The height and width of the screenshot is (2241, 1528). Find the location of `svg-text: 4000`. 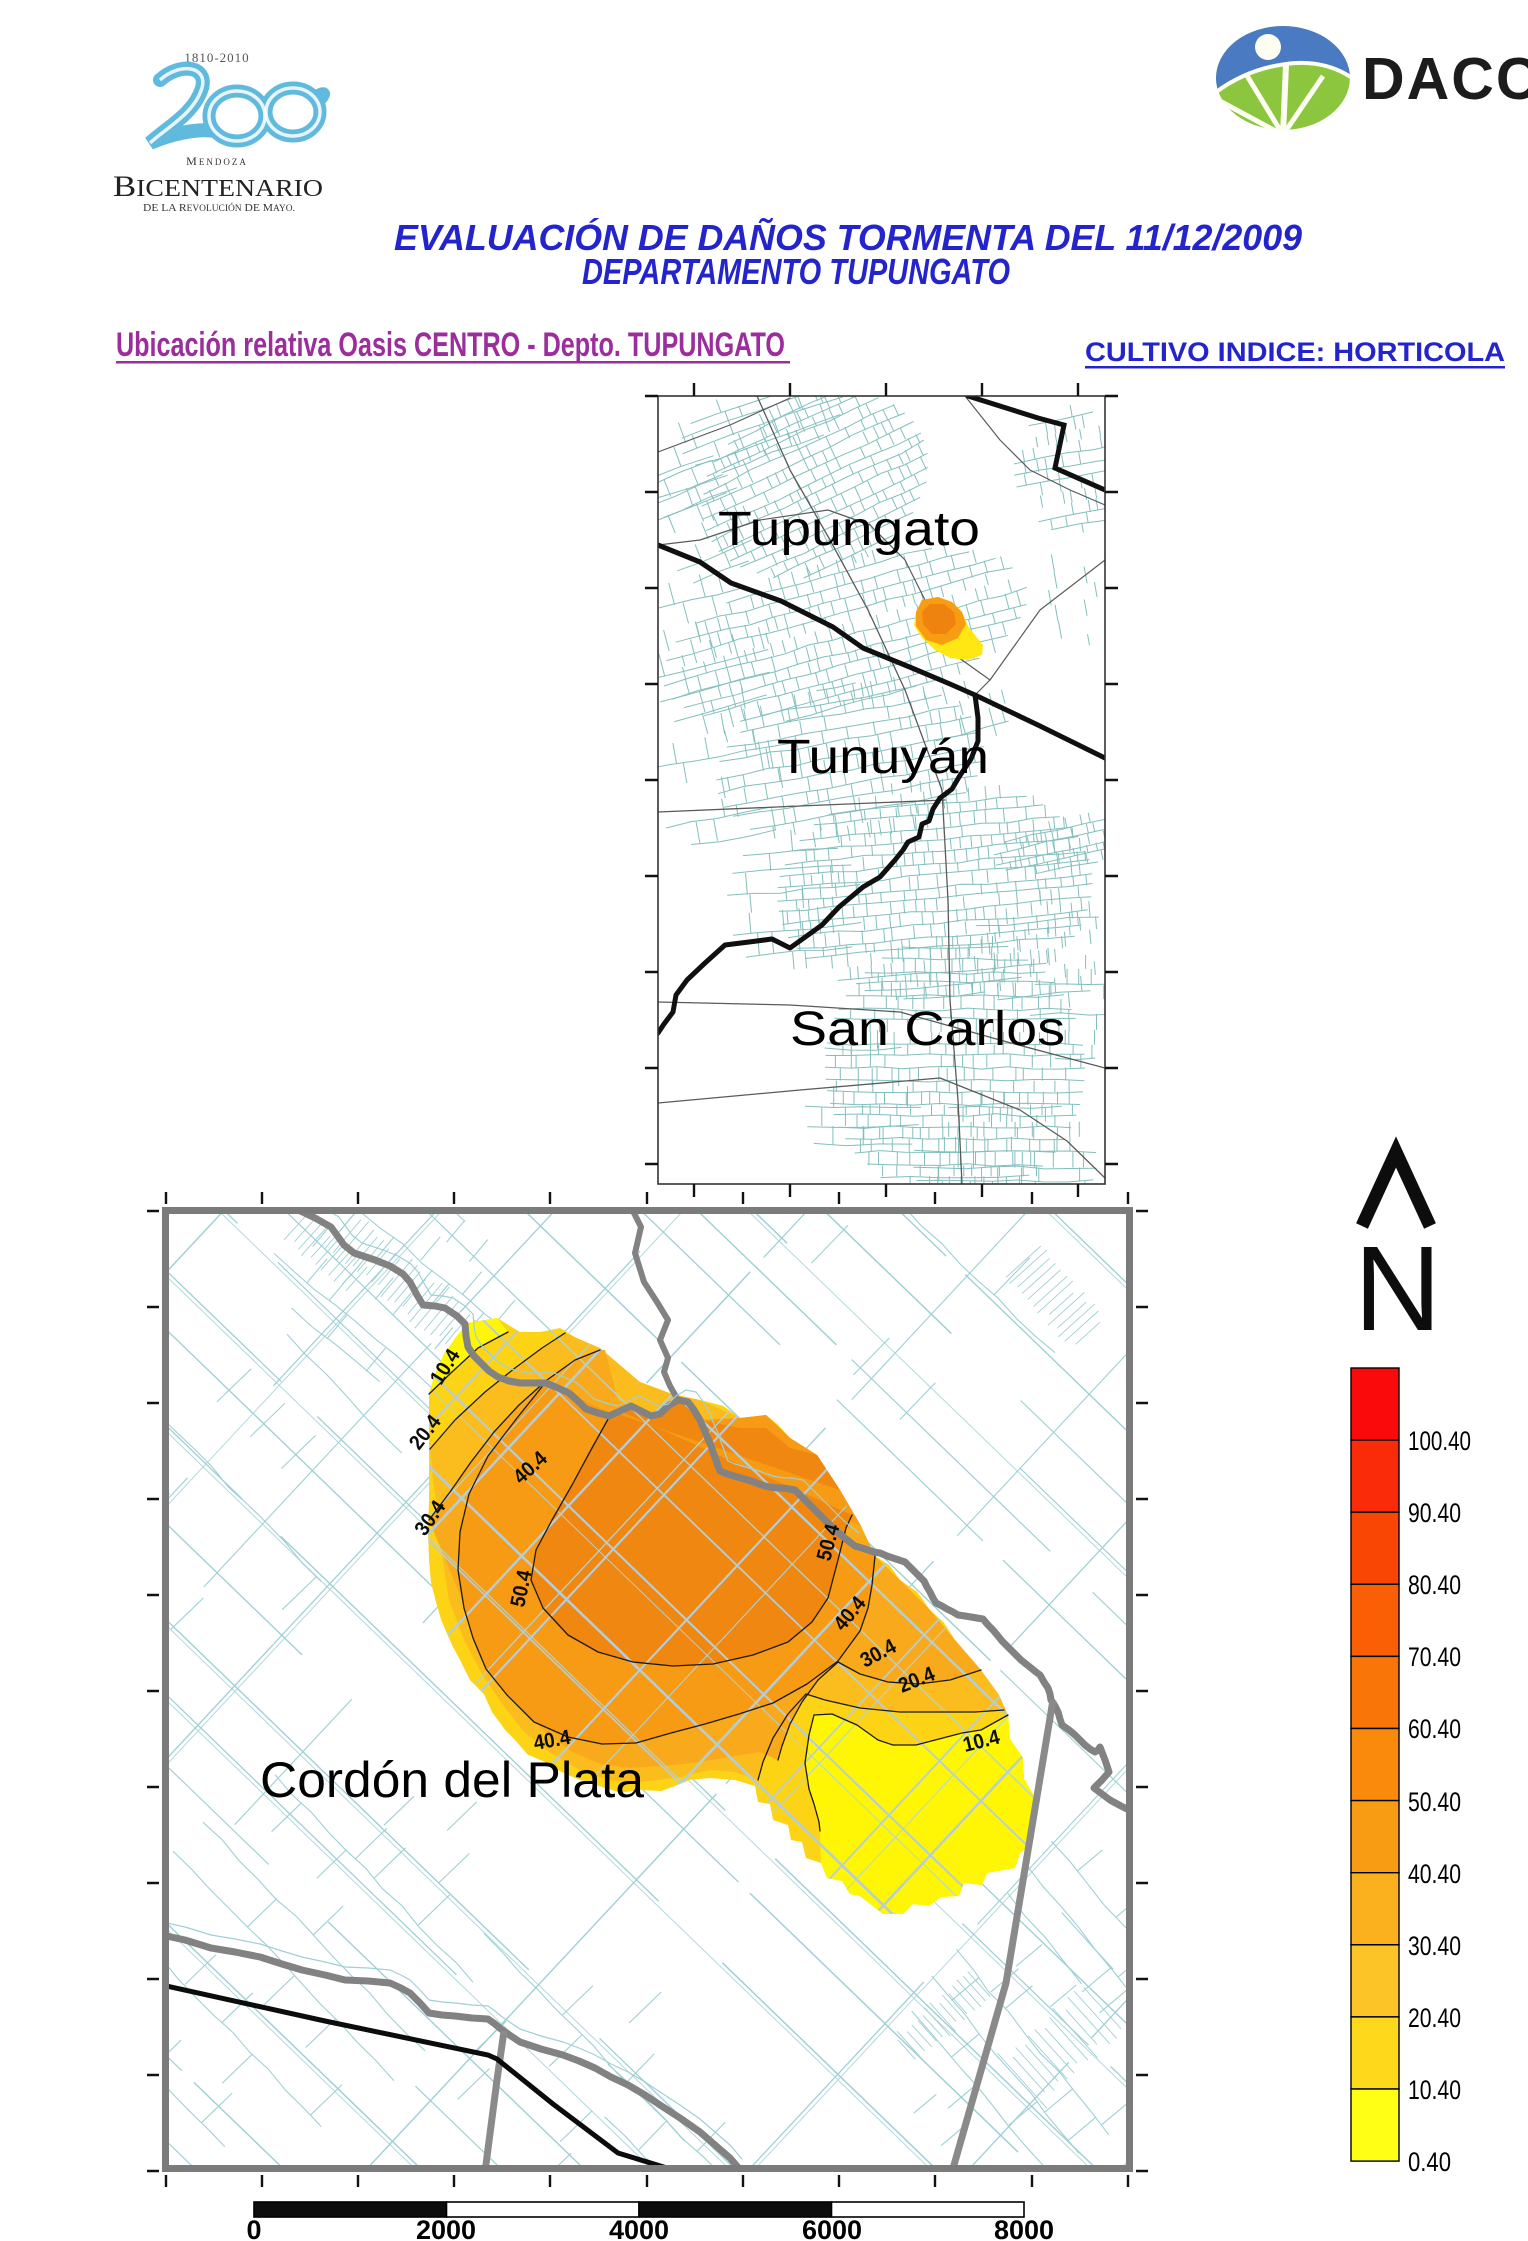

svg-text: 4000 is located at coordinates (639, 2228).